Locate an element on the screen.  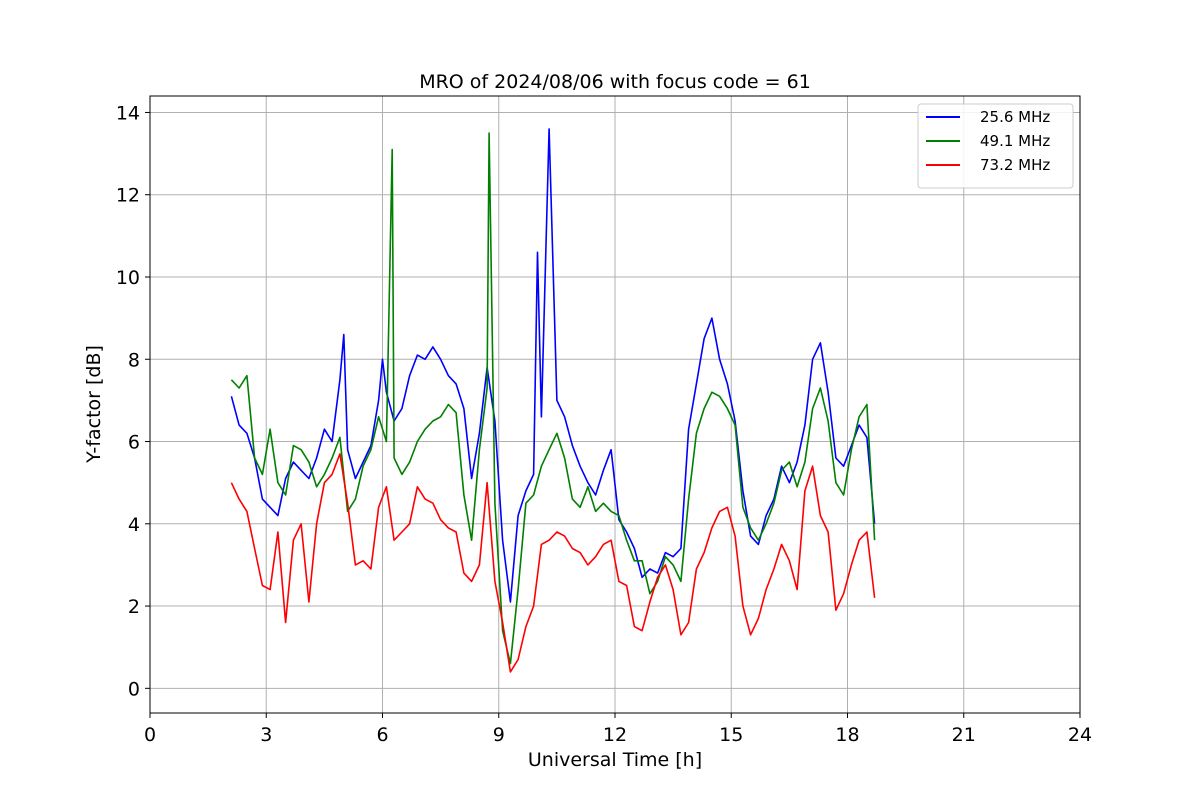
legend-box is located at coordinates (995, 146).